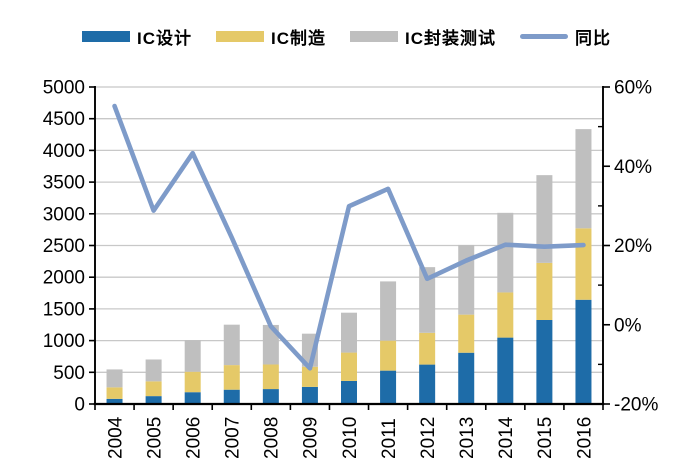 The width and height of the screenshot is (693, 474). What do you see at coordinates (69, 373) in the screenshot?
I see `left-axis-label: 500` at bounding box center [69, 373].